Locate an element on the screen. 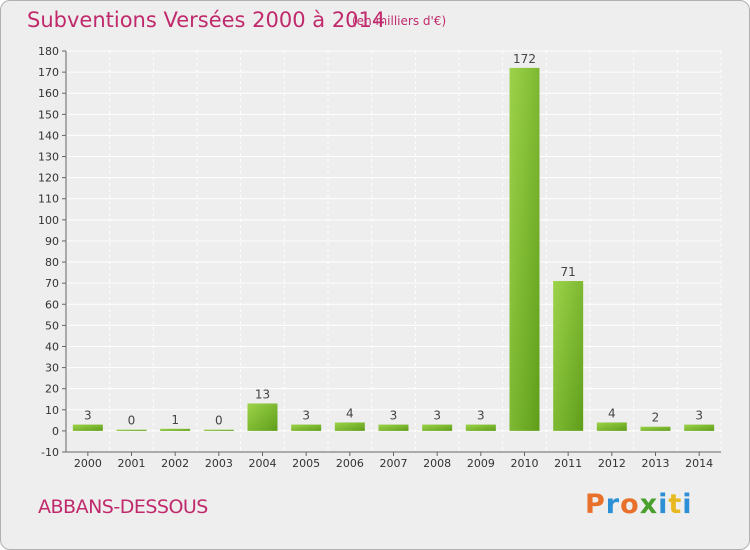  y-tick-label: 120 is located at coordinates (48, 178).